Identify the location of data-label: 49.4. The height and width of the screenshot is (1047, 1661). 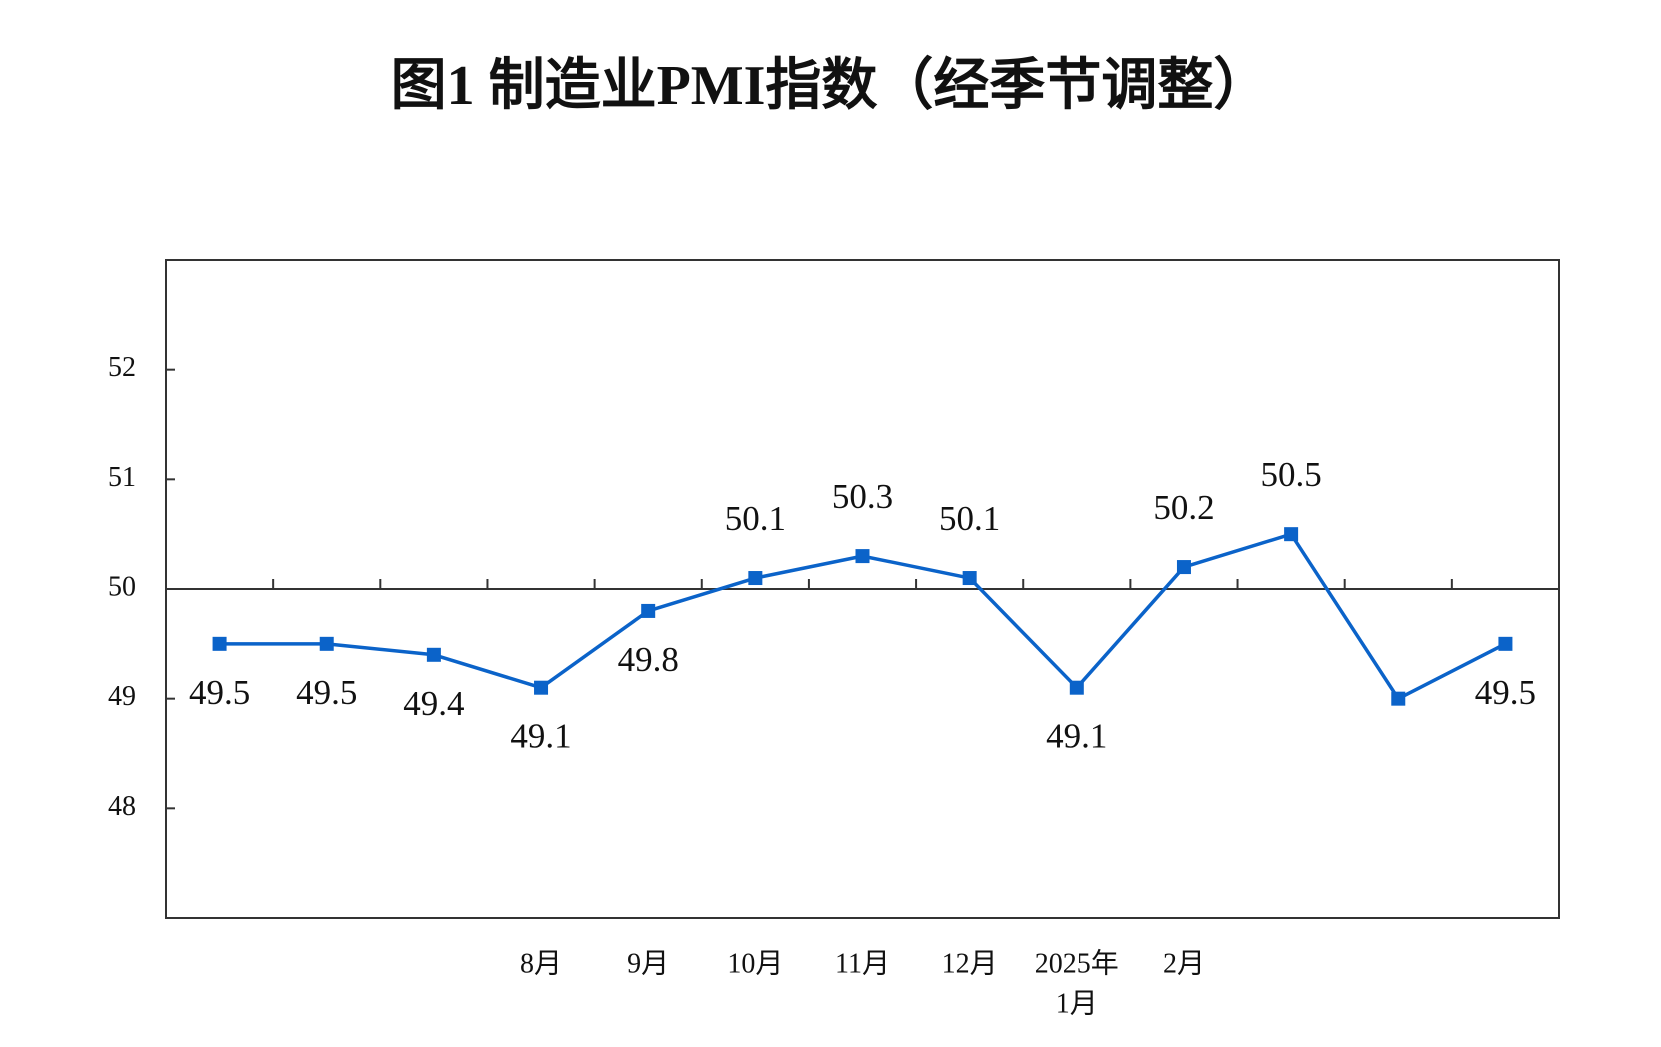
(433, 703).